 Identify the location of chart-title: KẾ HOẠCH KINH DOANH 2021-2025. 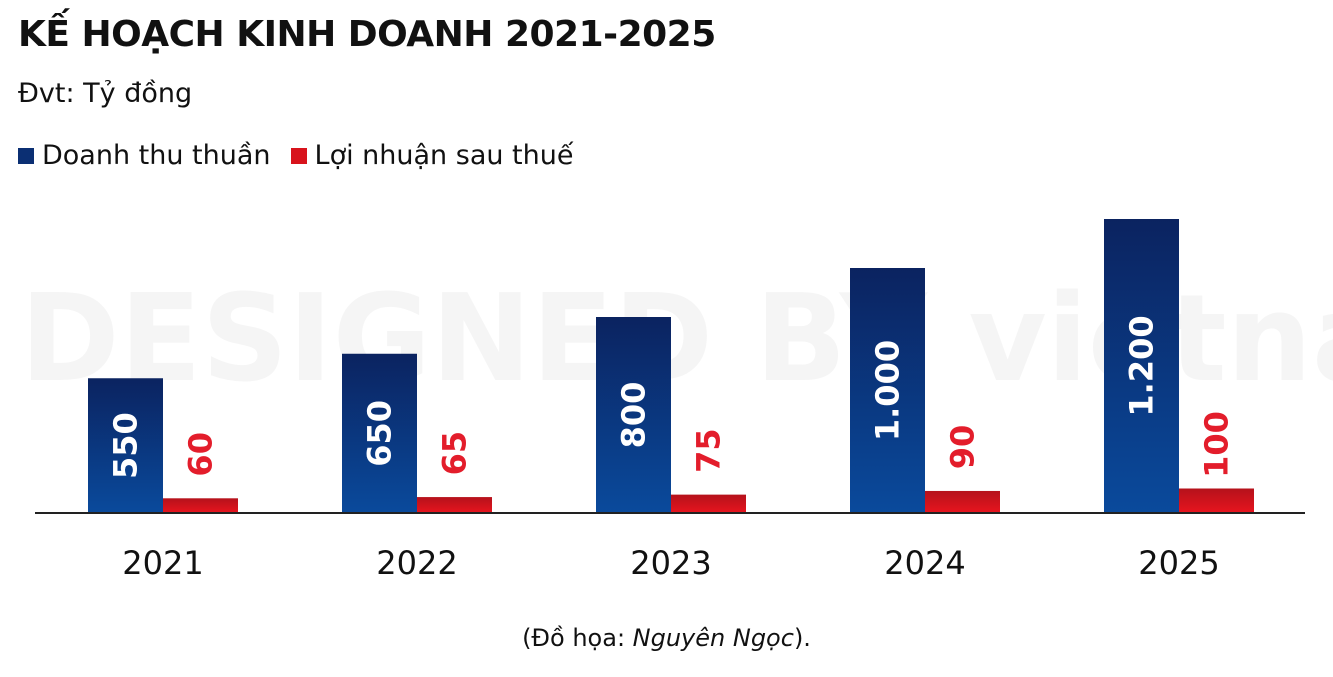
(367, 34).